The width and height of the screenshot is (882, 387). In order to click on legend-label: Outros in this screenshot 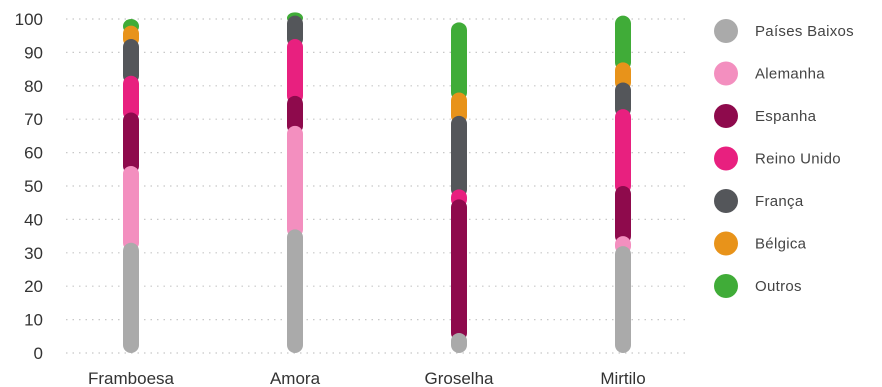, I will do `click(778, 286)`.